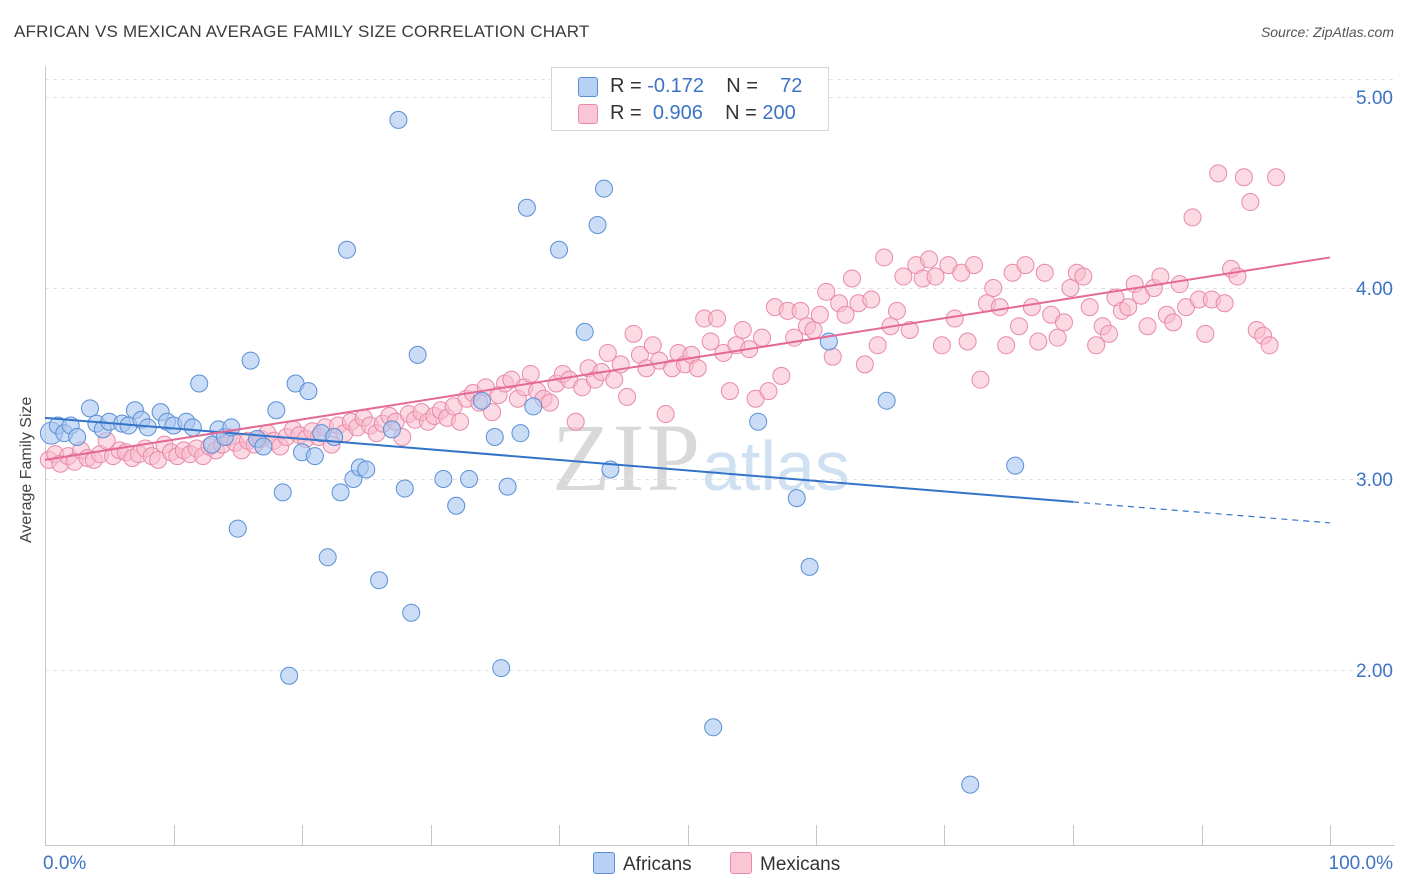 This screenshot has height=892, width=1406. What do you see at coordinates (604, 863) in the screenshot?
I see `africans-legend-swatch` at bounding box center [604, 863].